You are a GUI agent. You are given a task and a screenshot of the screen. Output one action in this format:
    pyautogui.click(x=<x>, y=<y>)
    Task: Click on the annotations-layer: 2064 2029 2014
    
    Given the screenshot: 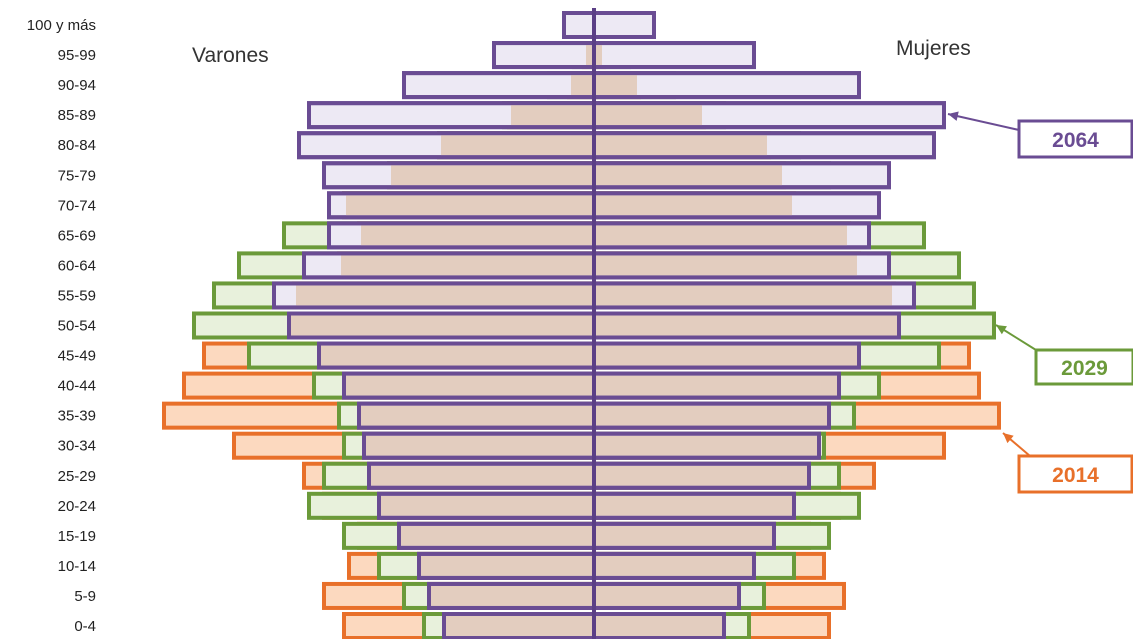 What is the action you would take?
    pyautogui.click(x=1040, y=302)
    